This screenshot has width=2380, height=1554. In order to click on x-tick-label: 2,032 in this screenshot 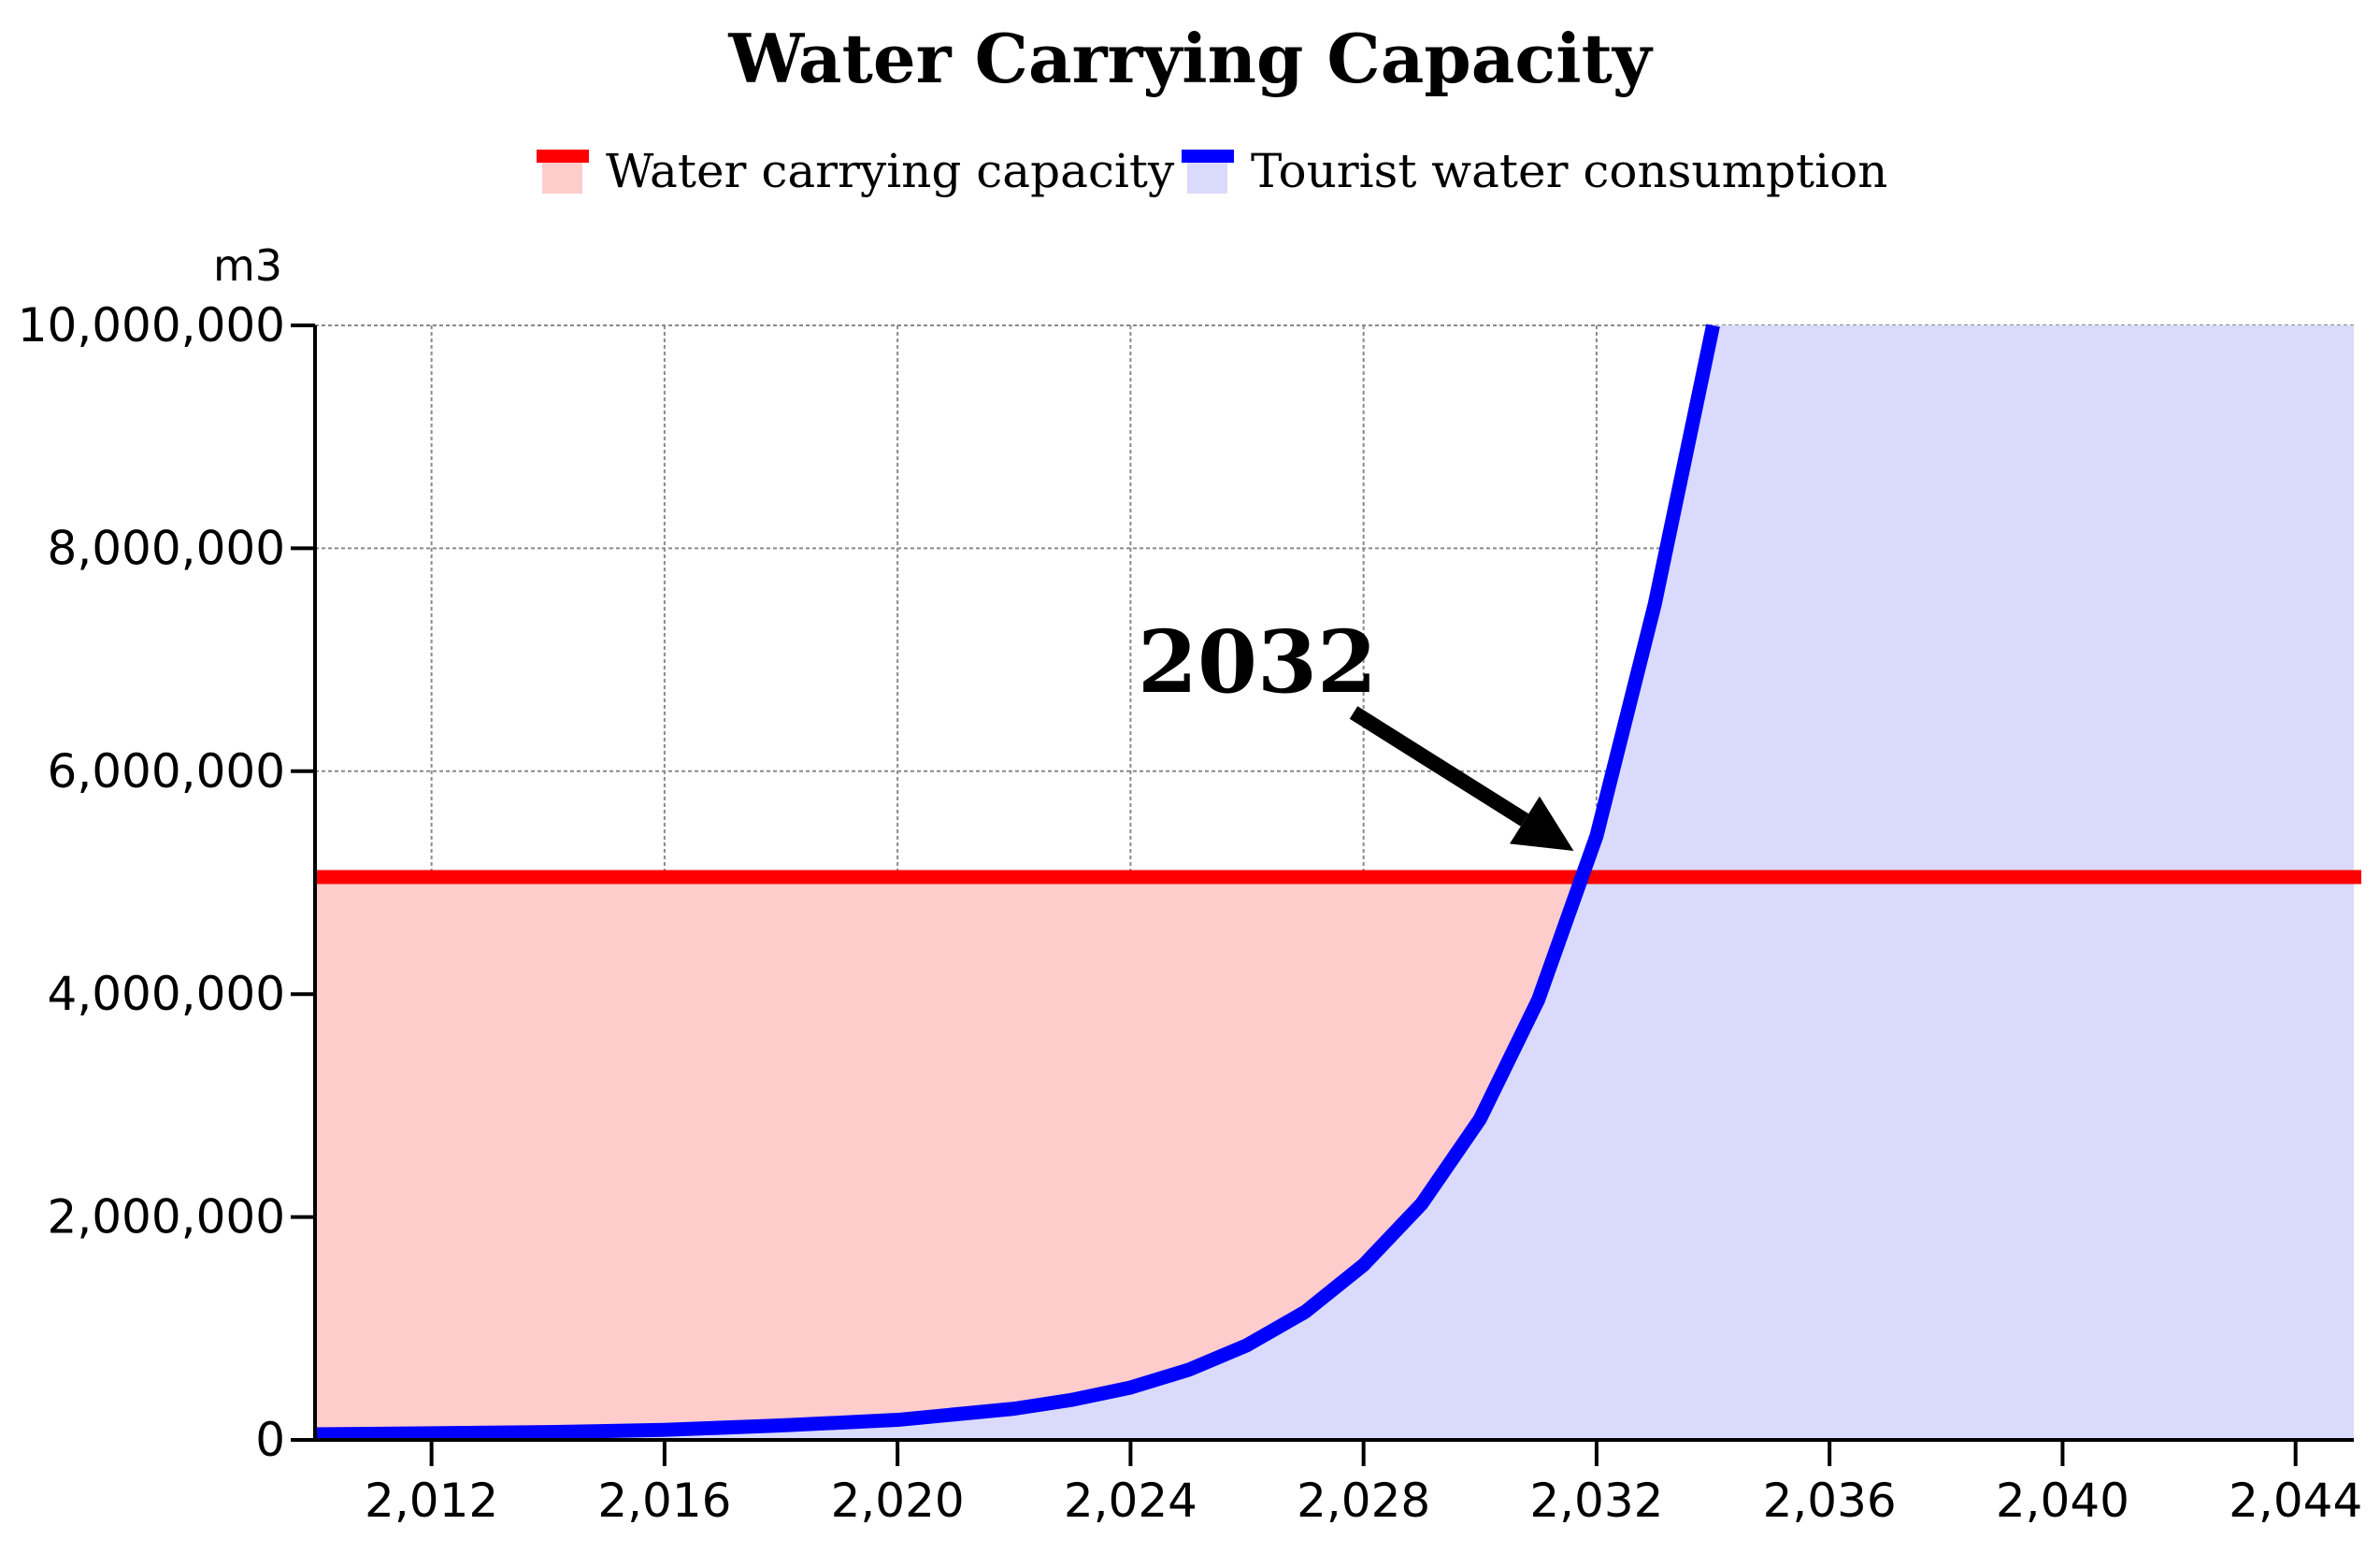, I will do `click(1596, 1501)`.